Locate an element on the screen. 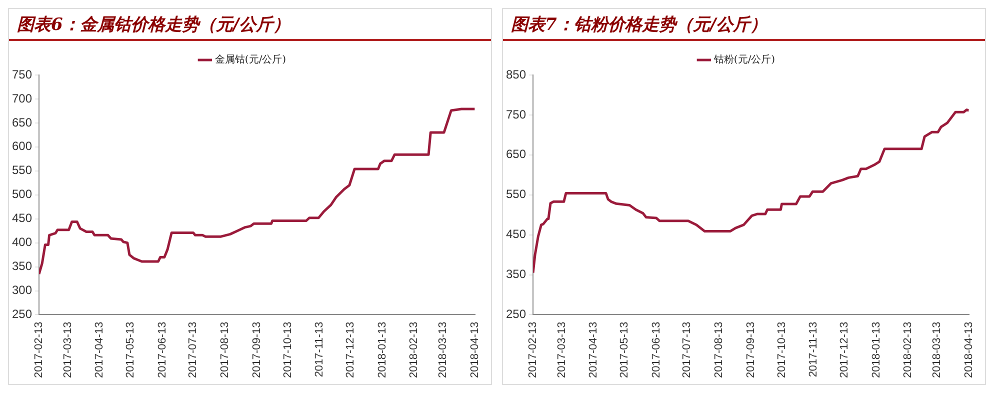 The image size is (995, 393). y-tick-label: 300 is located at coordinates (22, 290).